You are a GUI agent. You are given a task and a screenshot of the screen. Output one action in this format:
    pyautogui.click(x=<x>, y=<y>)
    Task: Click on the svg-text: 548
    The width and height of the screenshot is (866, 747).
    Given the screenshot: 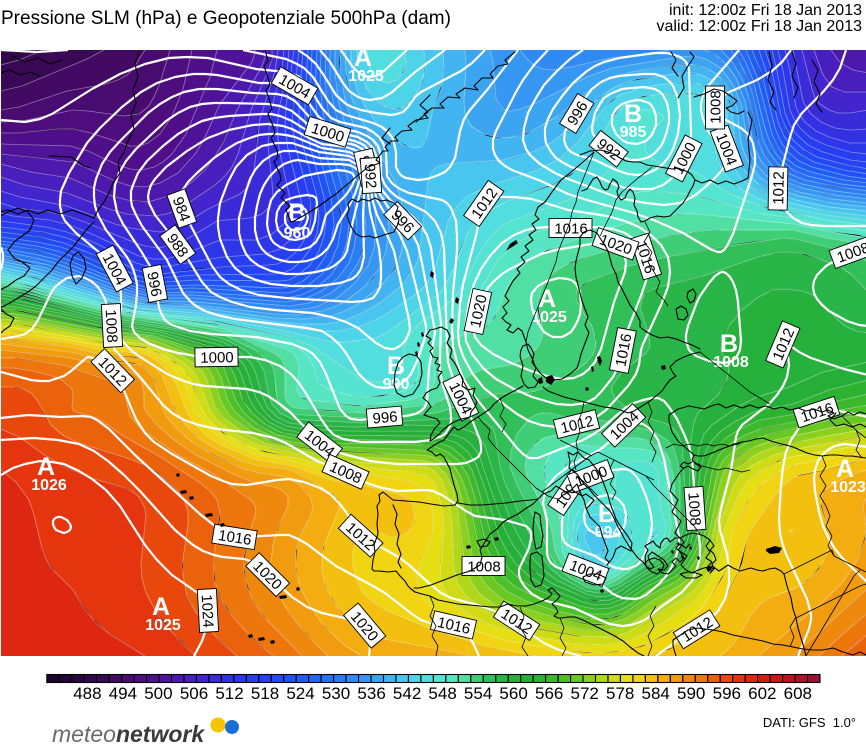 What is the action you would take?
    pyautogui.click(x=442, y=693)
    